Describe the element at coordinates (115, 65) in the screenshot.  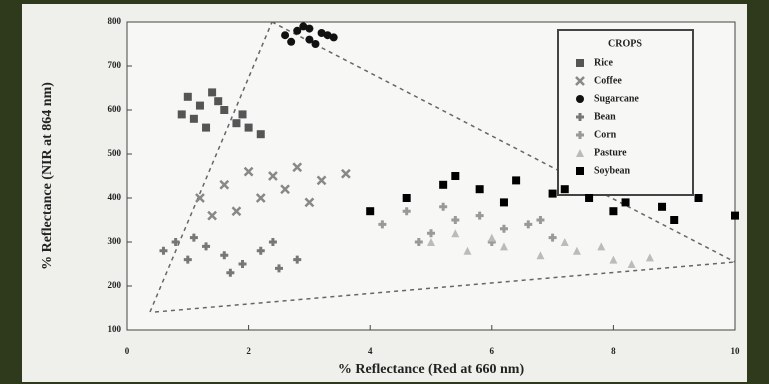
I see `y-tick-label: 700` at that location.